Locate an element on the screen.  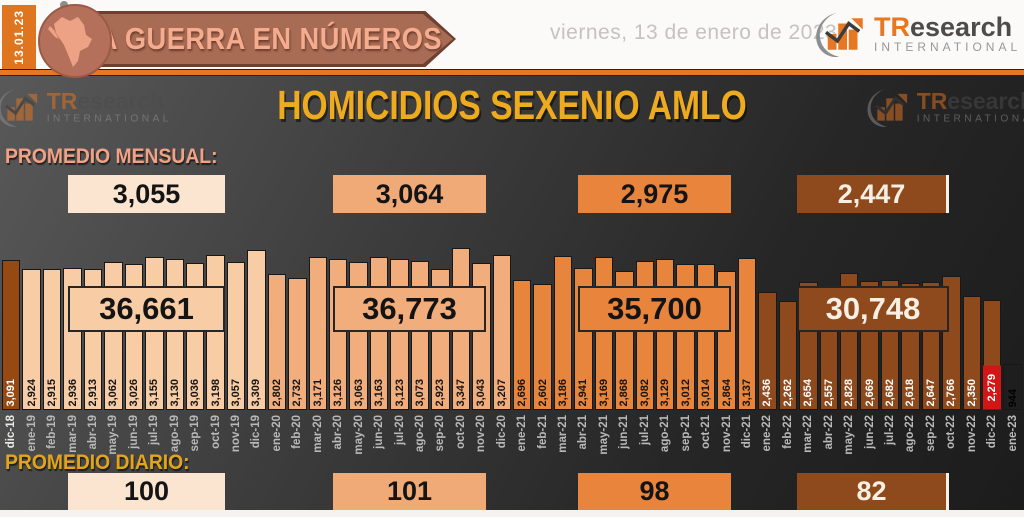
month-tick: may-20 is located at coordinates (358, 438).